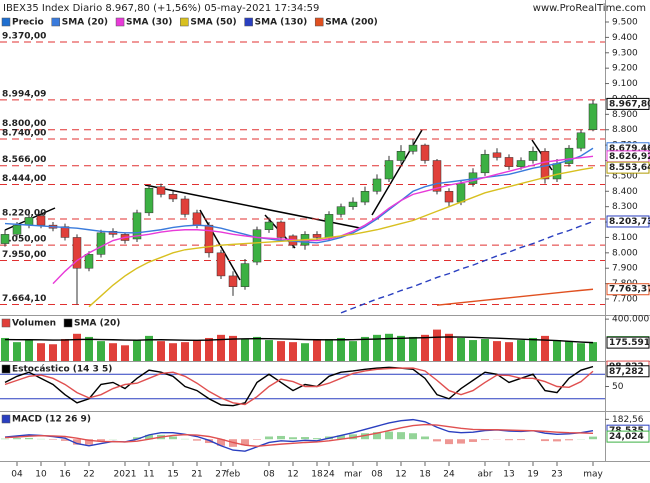 The height and width of the screenshot is (483, 650). I want to click on legend-label: Volumen, so click(34, 324).